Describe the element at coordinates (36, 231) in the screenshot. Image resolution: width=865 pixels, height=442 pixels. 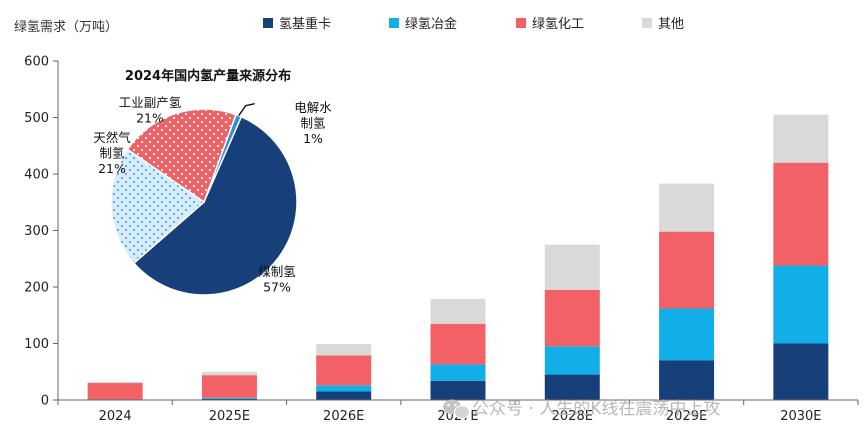
I see `y-tick-label: 300` at that location.